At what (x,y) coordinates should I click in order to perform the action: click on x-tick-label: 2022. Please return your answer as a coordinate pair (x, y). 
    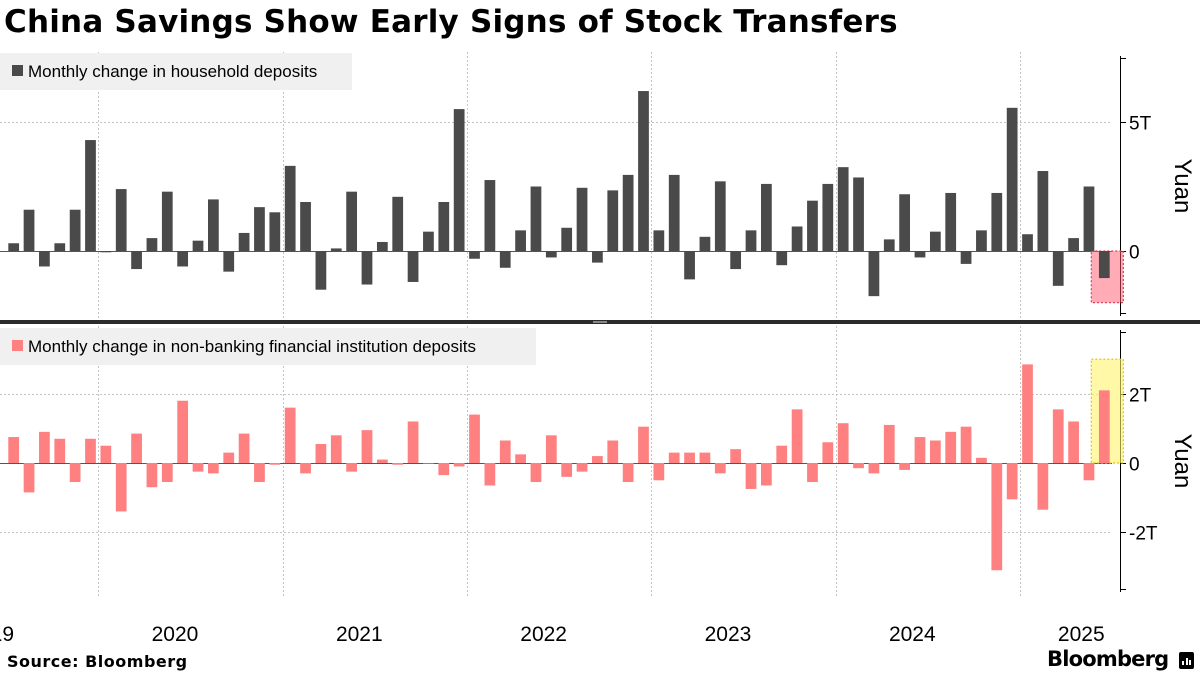
    Looking at the image, I should click on (543, 634).